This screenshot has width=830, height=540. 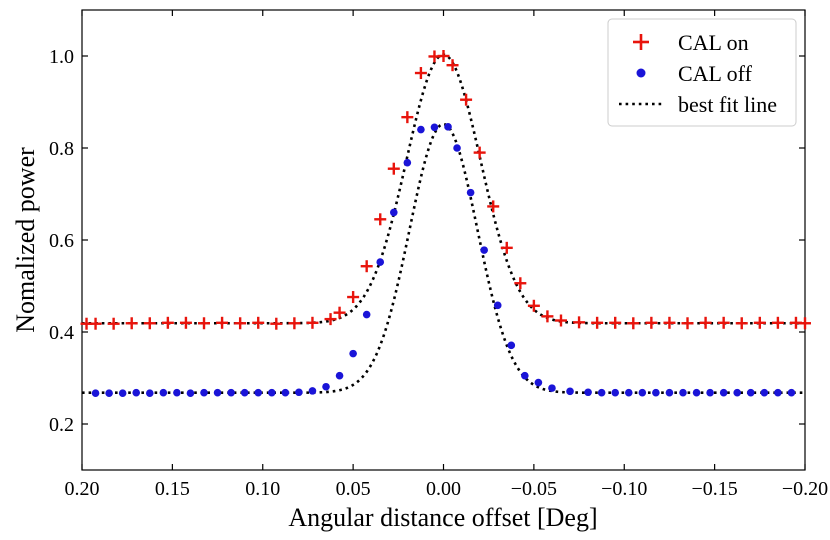 I want to click on y-tick-label: 0.4, so click(x=61, y=333).